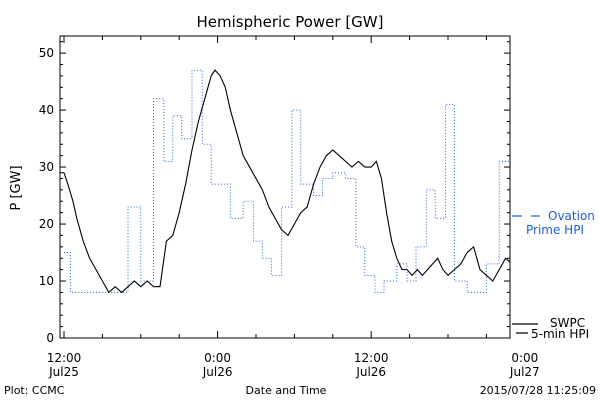  Describe the element at coordinates (553, 275) in the screenshot. I see `legend: Ovation Prime HPI SWPC 5-min HPI` at that location.